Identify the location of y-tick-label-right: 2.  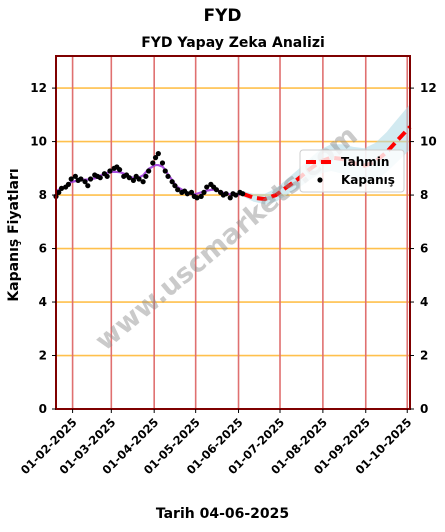
(424, 356).